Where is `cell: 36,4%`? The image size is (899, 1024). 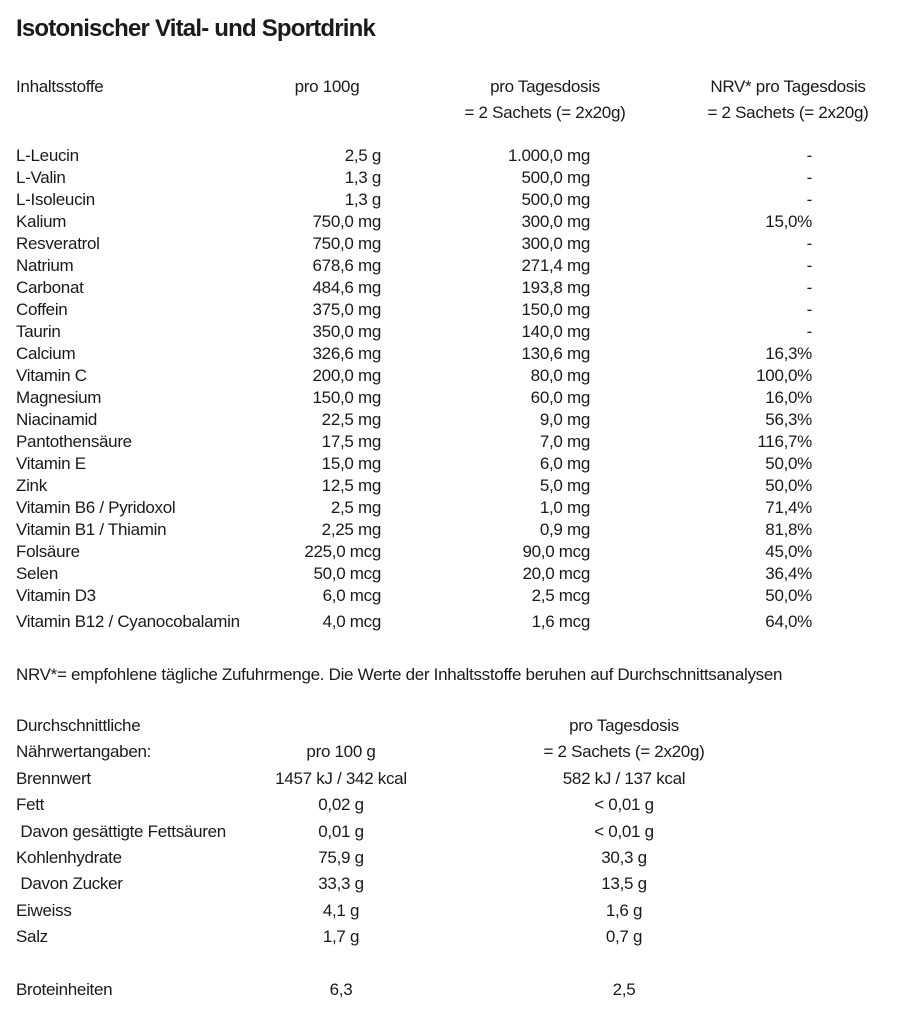
cell: 36,4% is located at coordinates (788, 573).